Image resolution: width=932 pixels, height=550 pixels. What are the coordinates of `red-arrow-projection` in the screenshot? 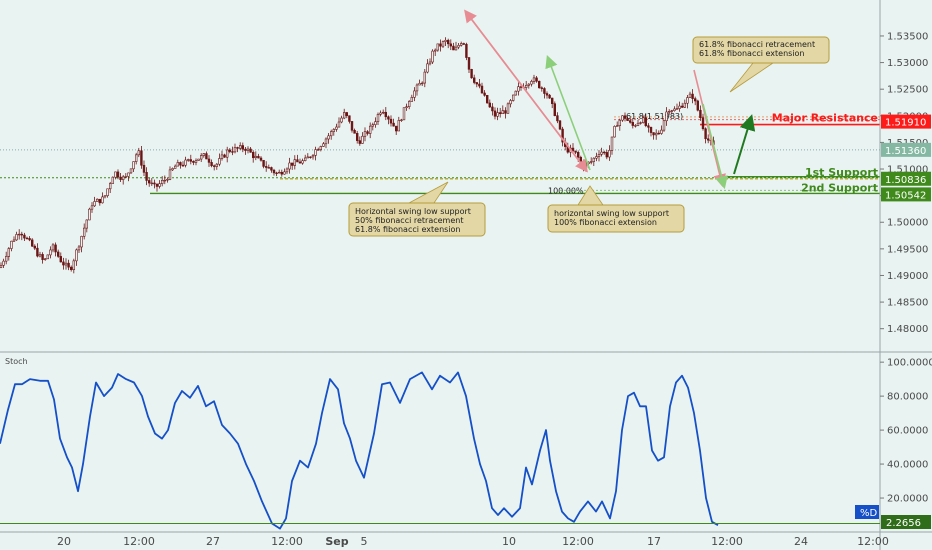 It's located at (709, 128).